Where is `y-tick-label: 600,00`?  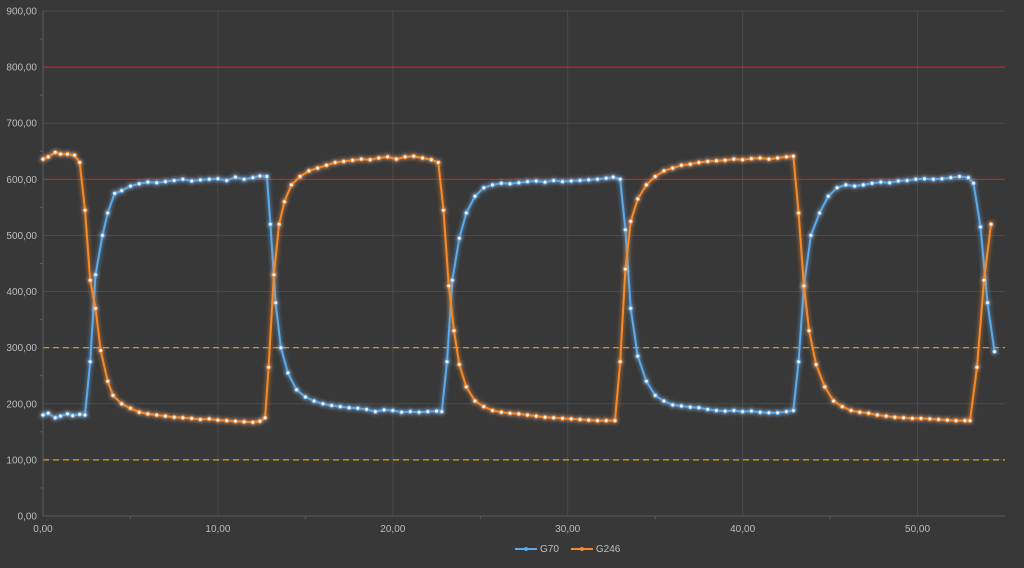
y-tick-label: 600,00 is located at coordinates (21, 180).